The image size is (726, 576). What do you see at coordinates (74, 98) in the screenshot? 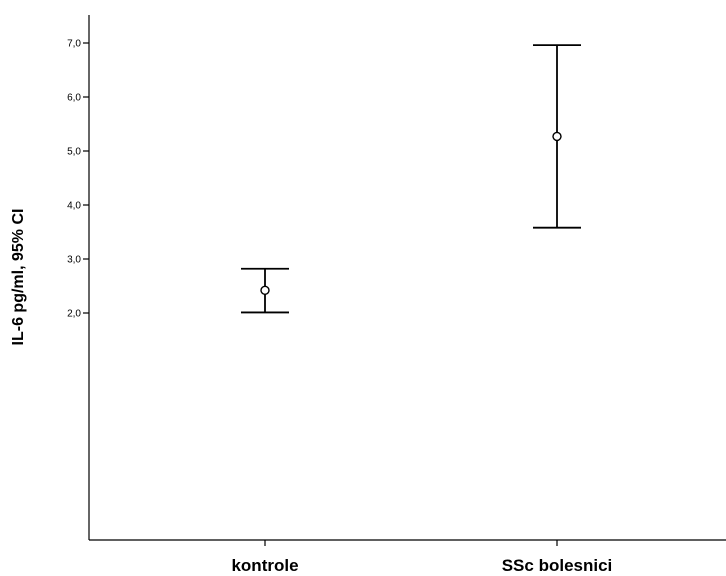
I see `y-tick-label: 6,0` at bounding box center [74, 98].